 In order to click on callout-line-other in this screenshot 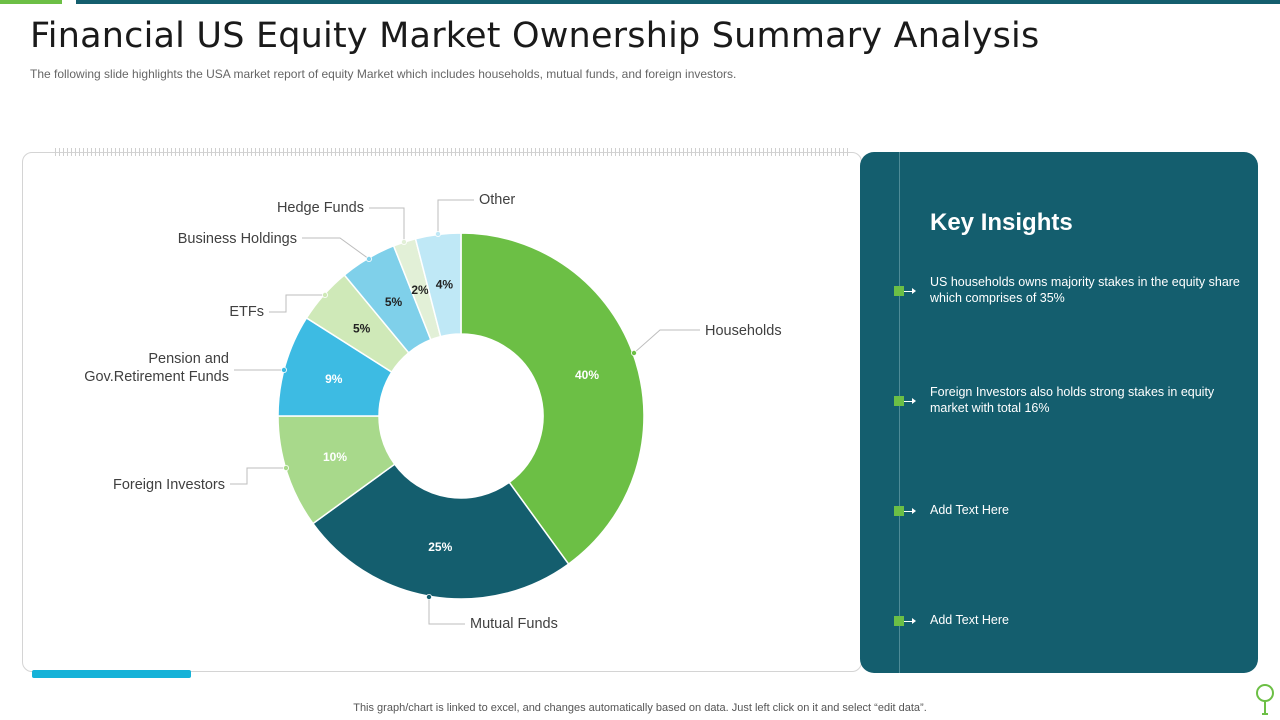, I will do `click(455, 216)`.